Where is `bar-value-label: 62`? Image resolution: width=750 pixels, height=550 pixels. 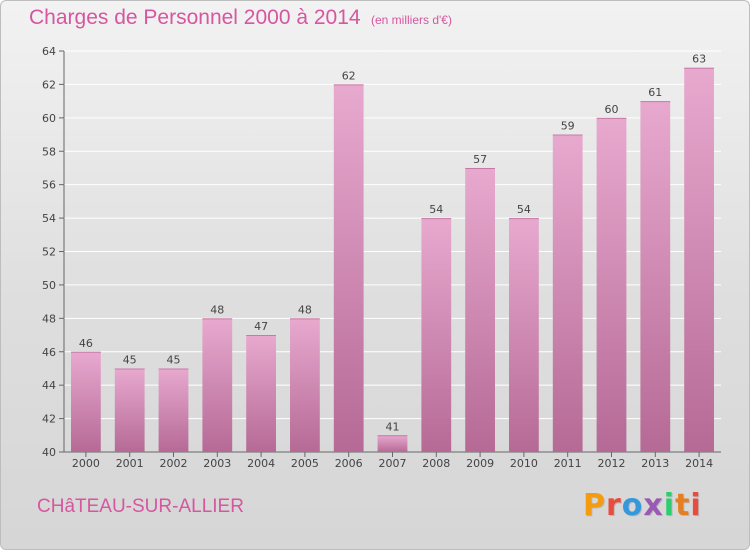 bar-value-label: 62 is located at coordinates (349, 75).